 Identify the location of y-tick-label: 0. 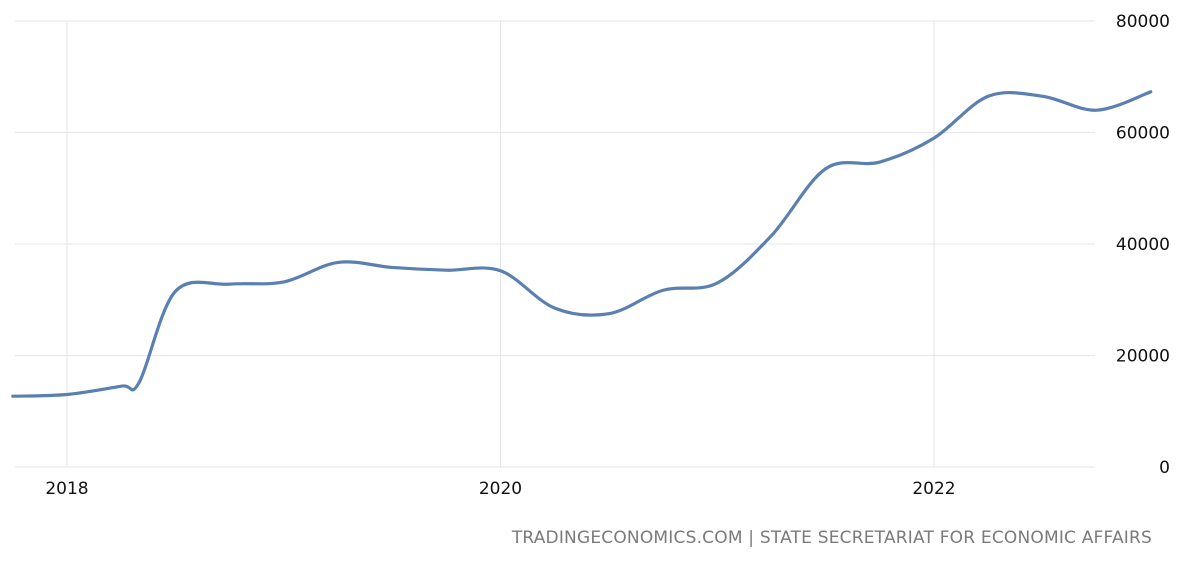
(1164, 468).